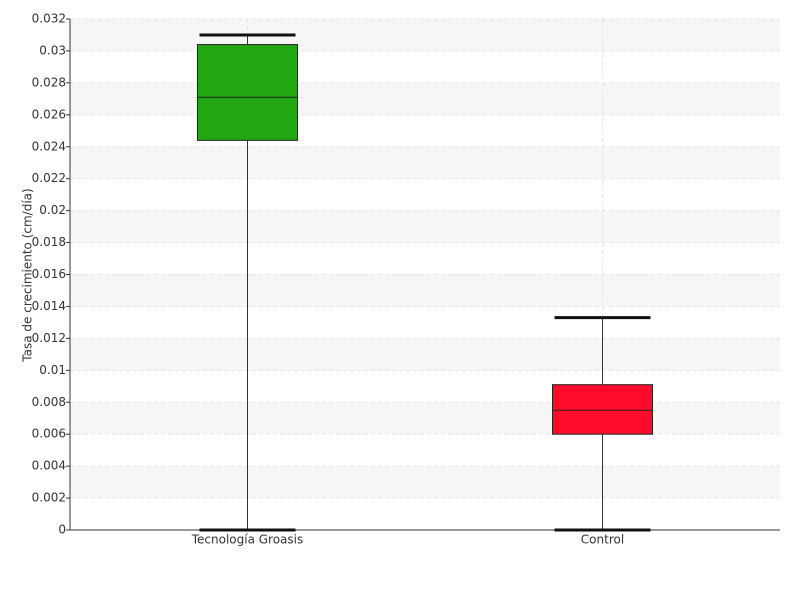 Image resolution: width=800 pixels, height=600 pixels. Describe the element at coordinates (49, 338) in the screenshot. I see `y-tick-label: 0.012` at that location.